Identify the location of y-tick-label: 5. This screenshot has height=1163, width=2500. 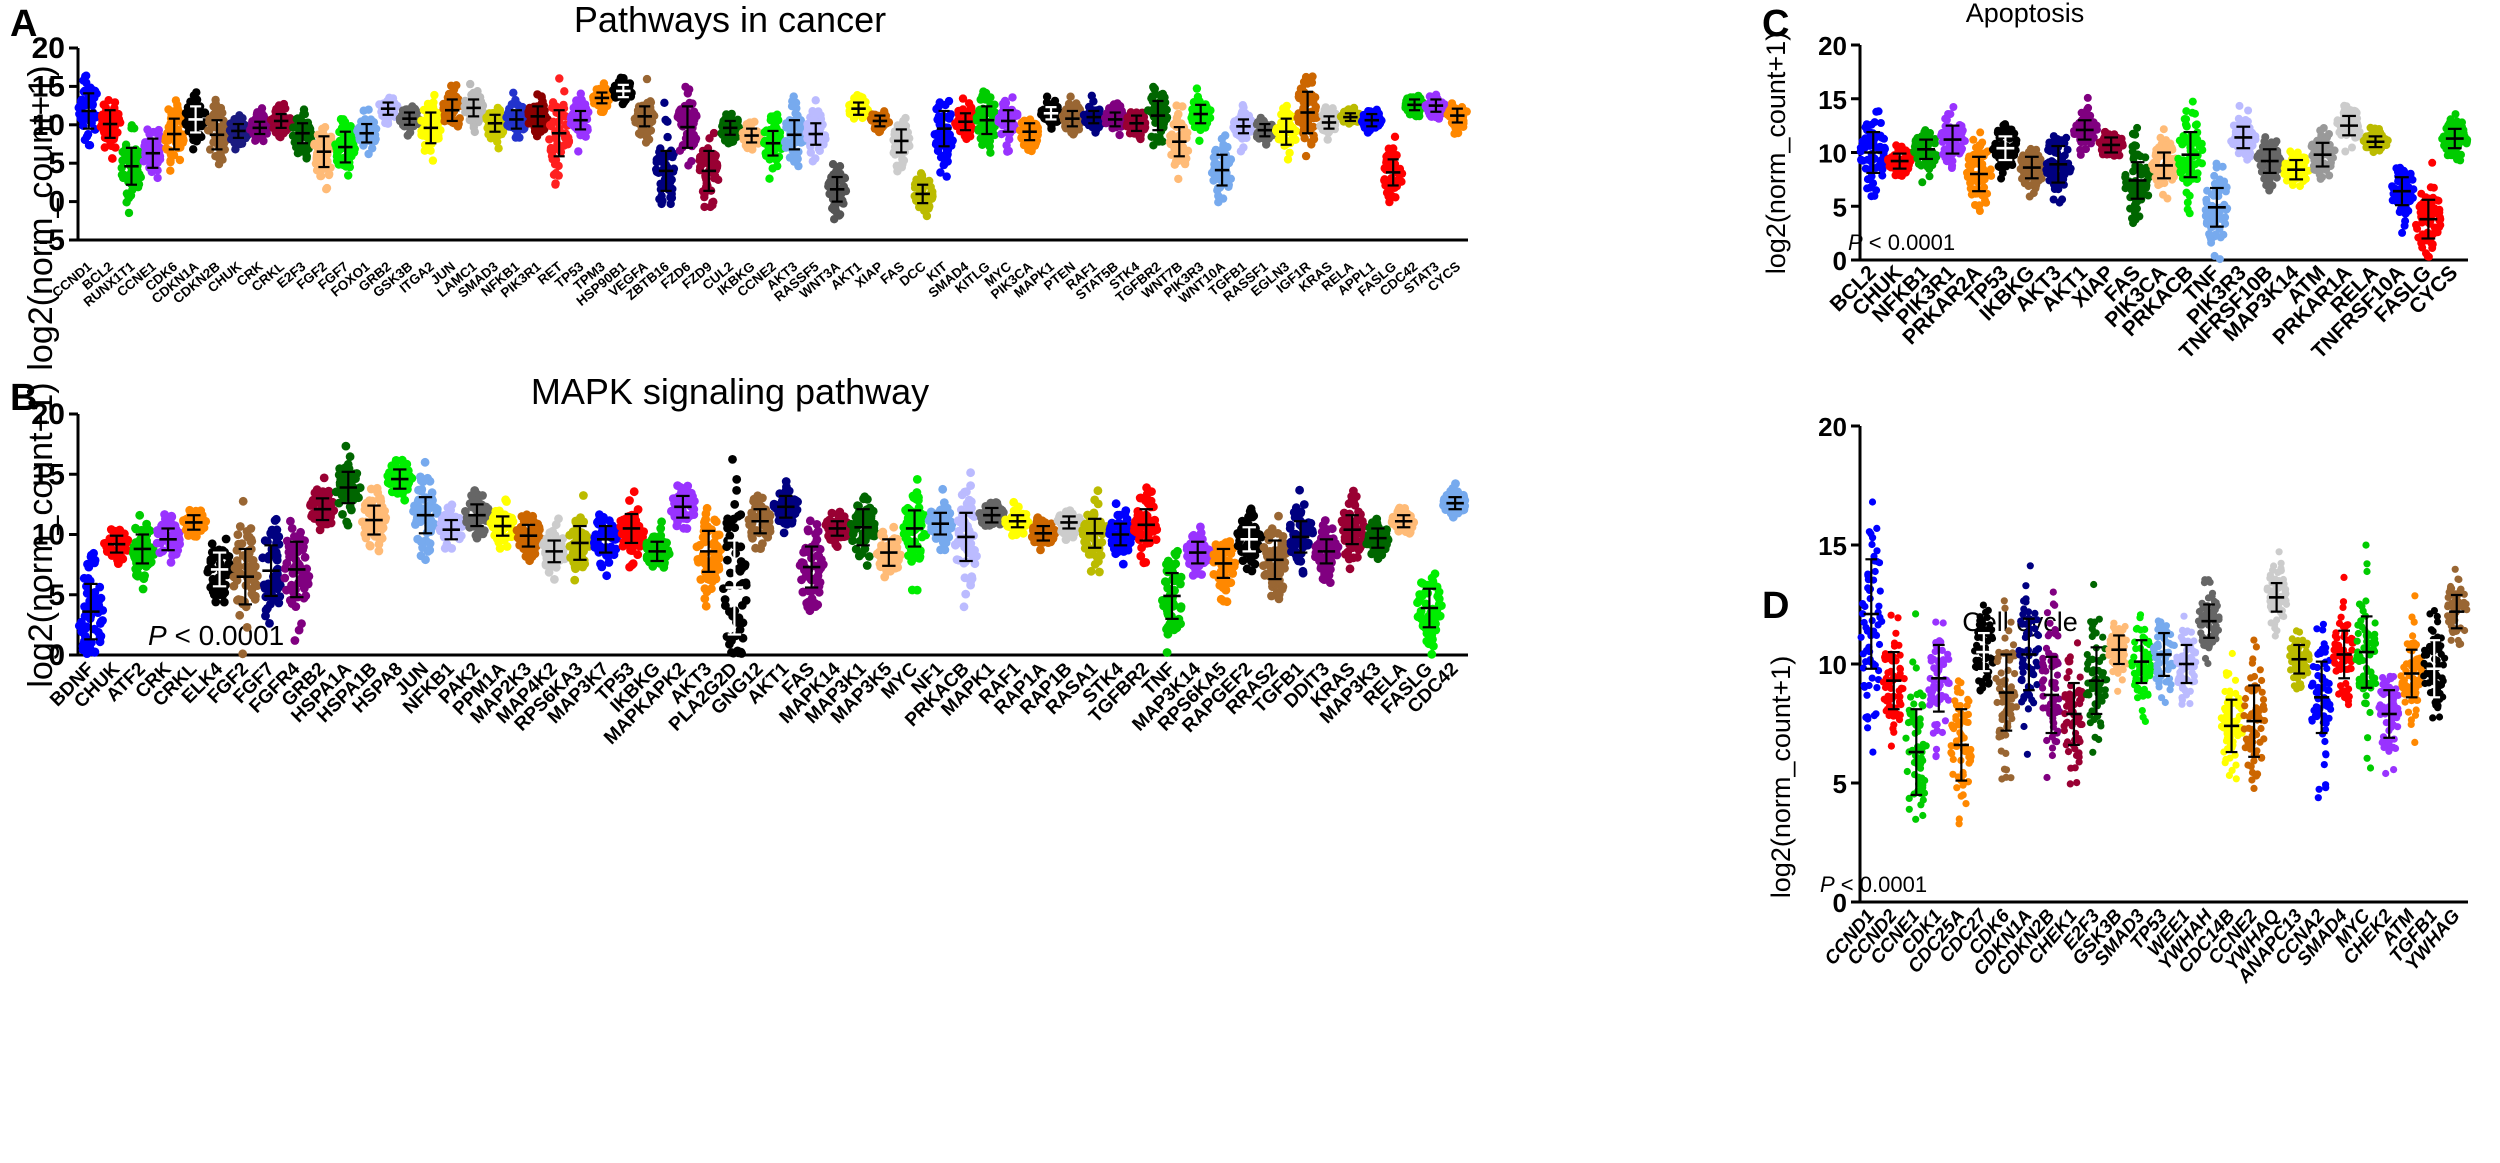
(56, 595).